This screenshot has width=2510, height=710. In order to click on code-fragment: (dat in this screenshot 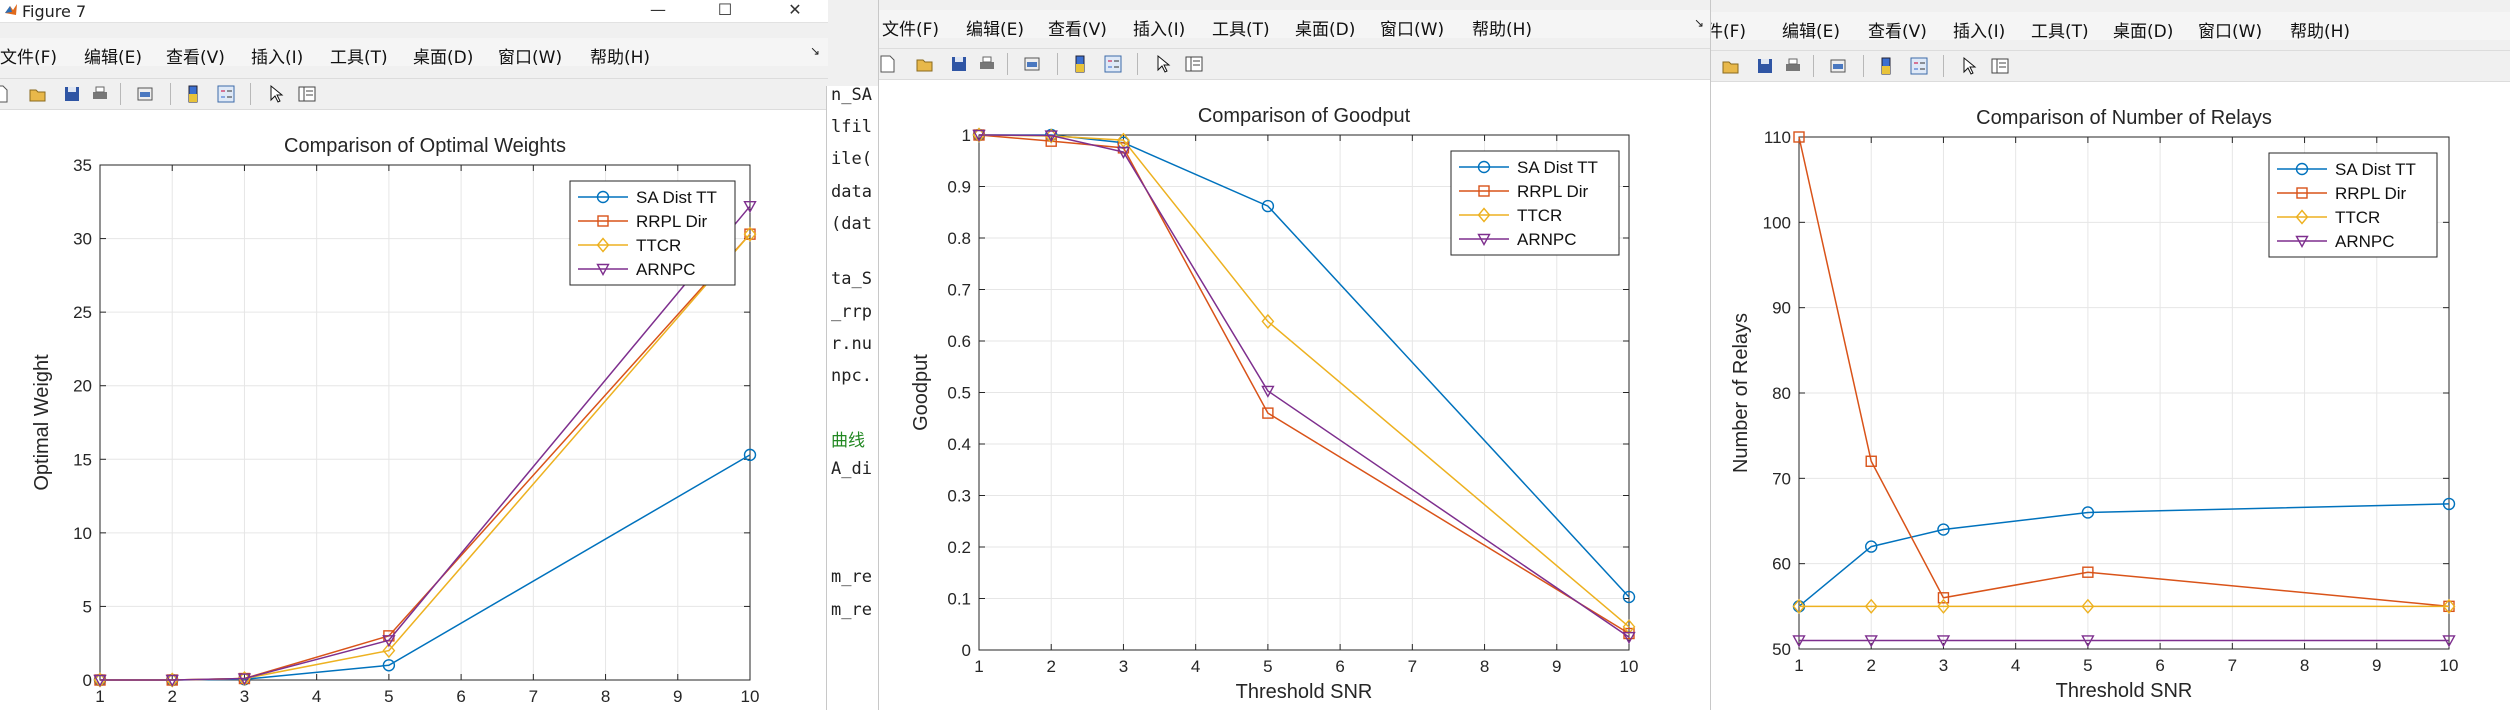, I will do `click(851, 224)`.